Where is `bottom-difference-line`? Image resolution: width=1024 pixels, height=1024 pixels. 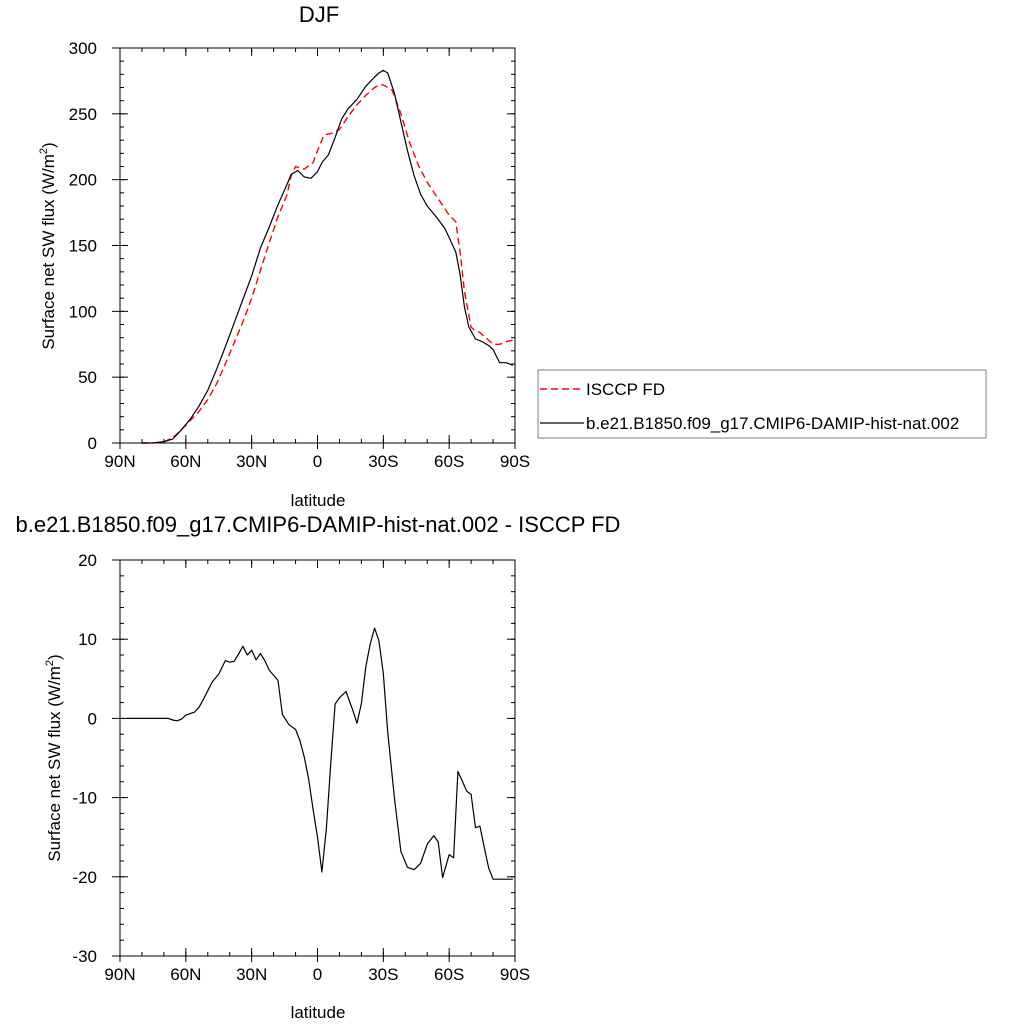
bottom-difference-line is located at coordinates (319, 753).